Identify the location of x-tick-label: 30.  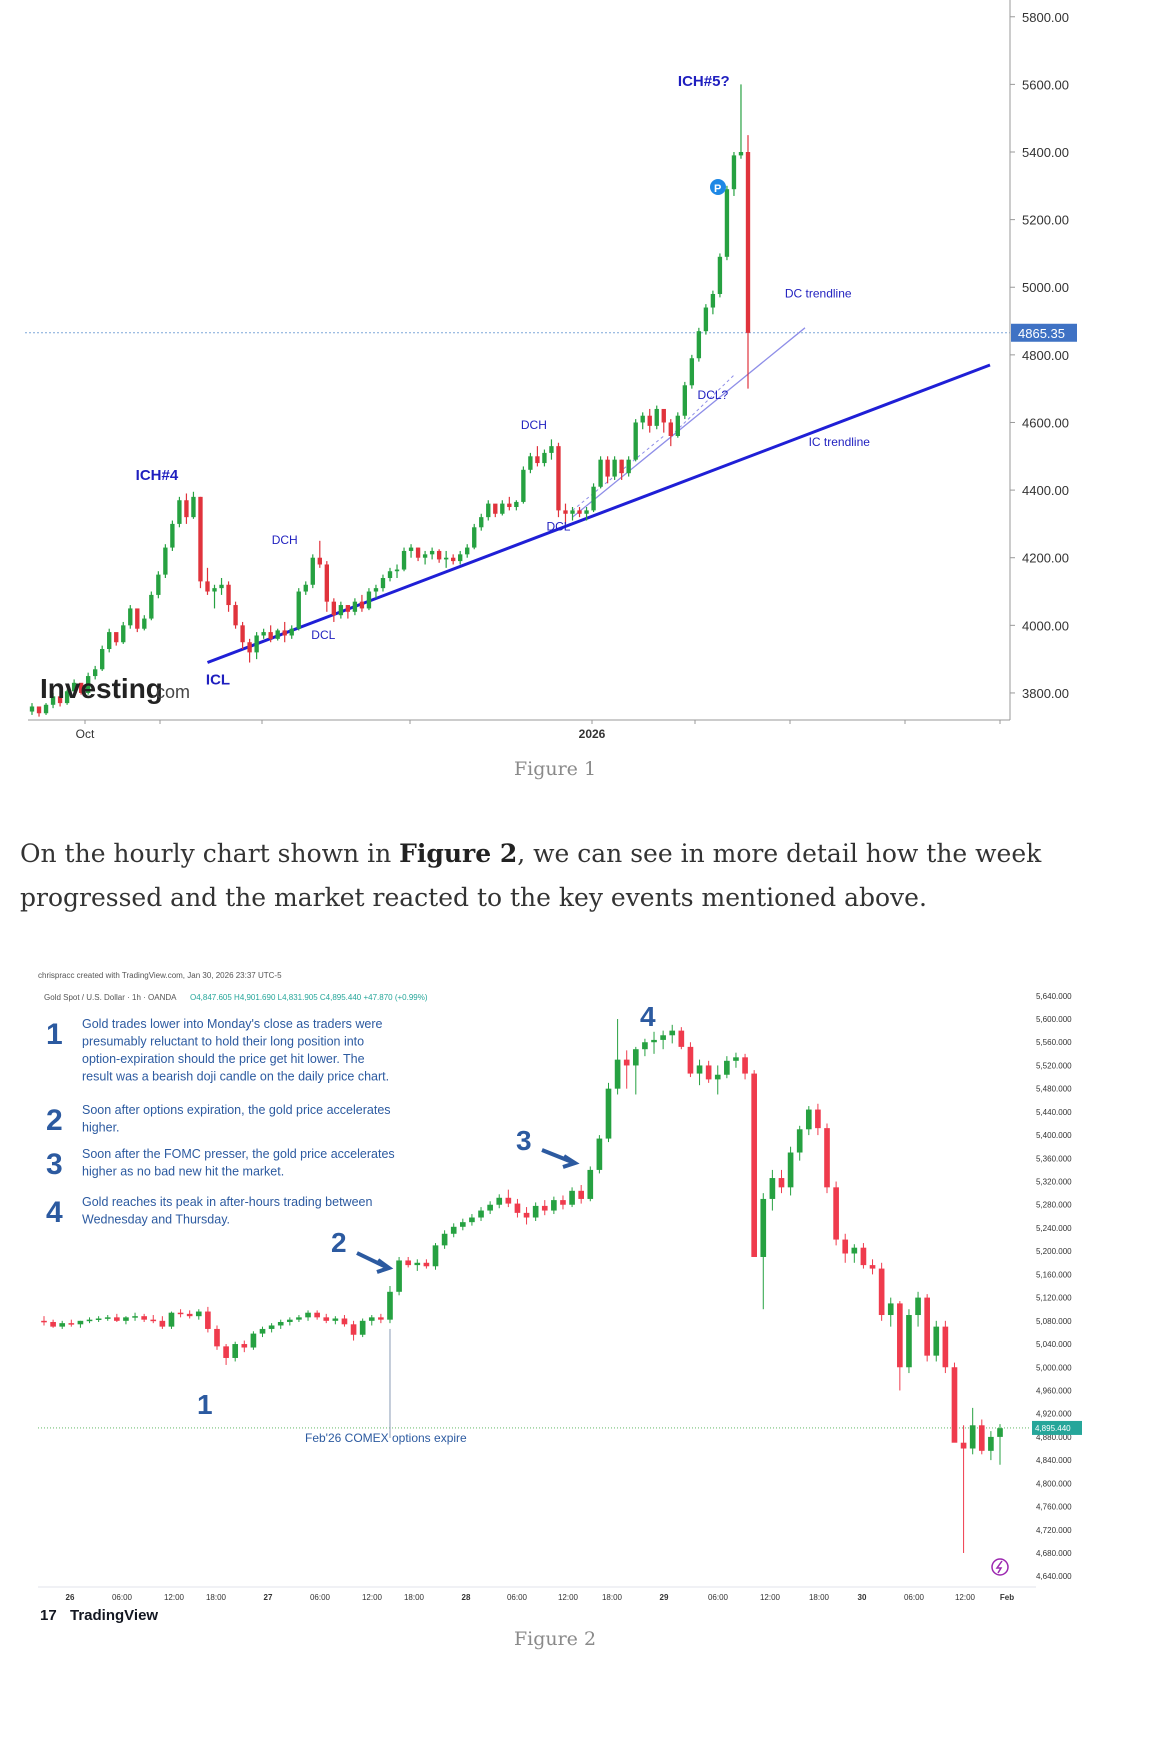
(862, 1597).